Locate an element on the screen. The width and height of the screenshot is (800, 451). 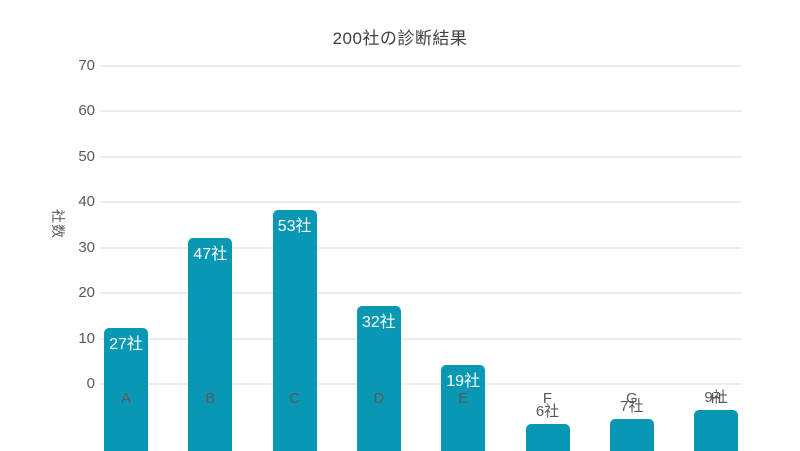
y-tick-label-30: 30 is located at coordinates (86, 247).